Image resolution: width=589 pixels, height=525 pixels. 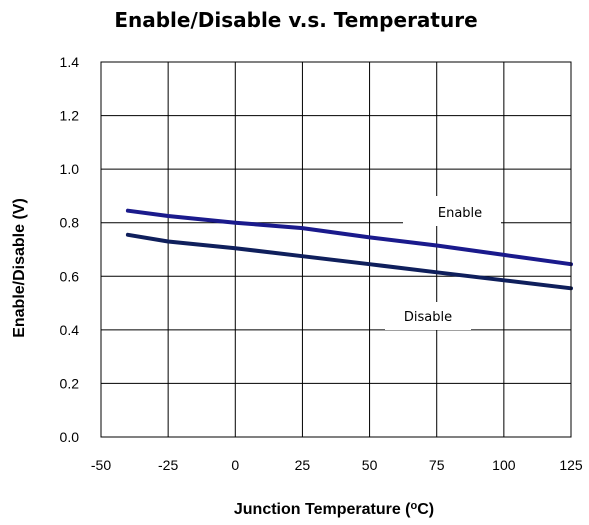 I want to click on y-axis-label: Enable/Disable (V), so click(x=19, y=268).